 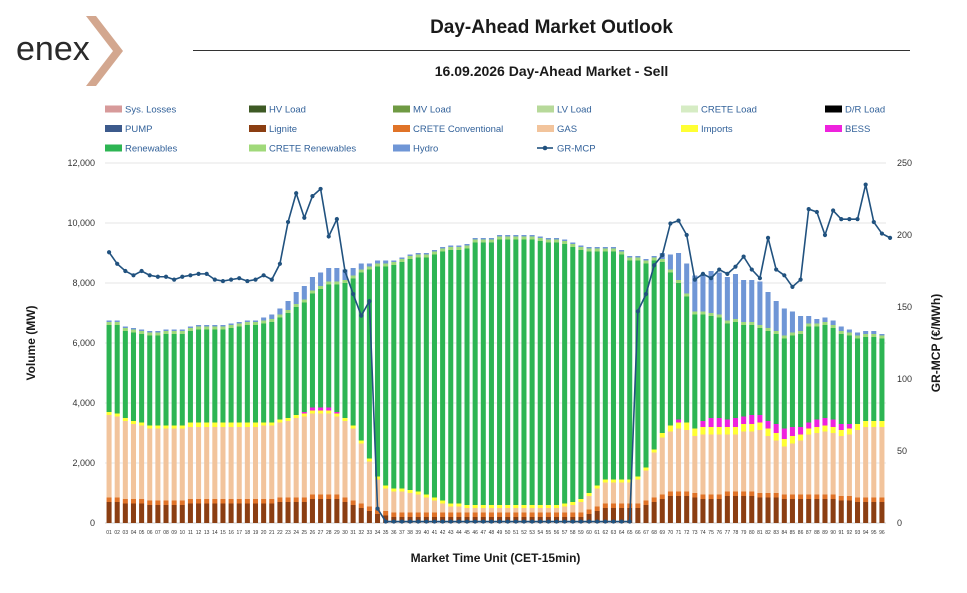 What do you see at coordinates (53, 49) in the screenshot?
I see `logo-text: enex` at bounding box center [53, 49].